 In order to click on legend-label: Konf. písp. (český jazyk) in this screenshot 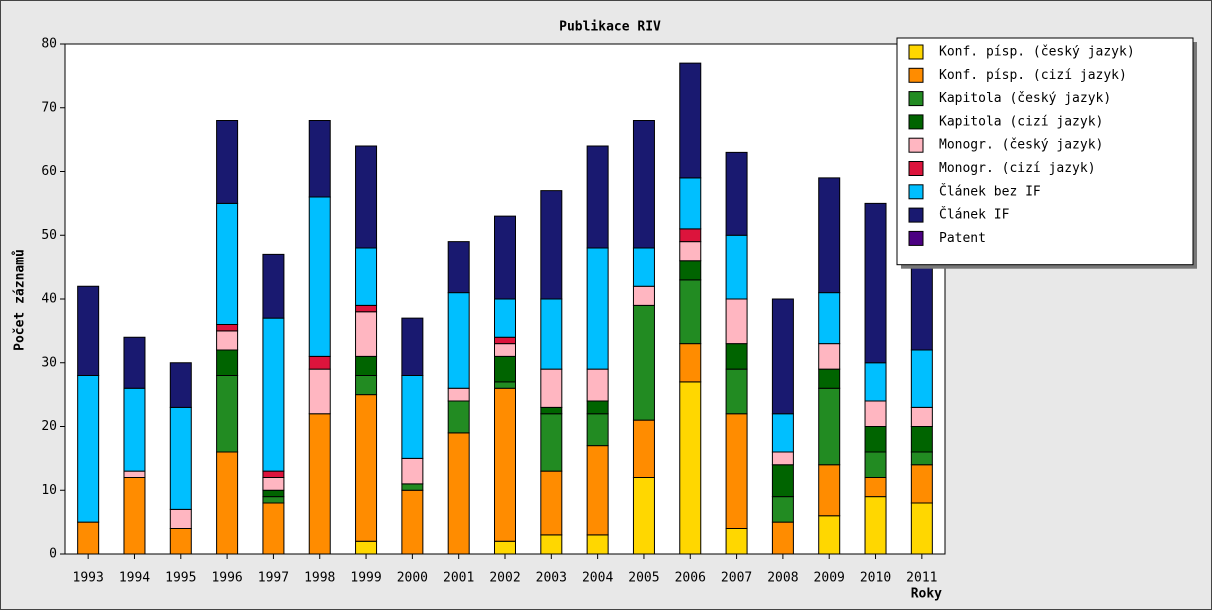, I will do `click(1037, 52)`.